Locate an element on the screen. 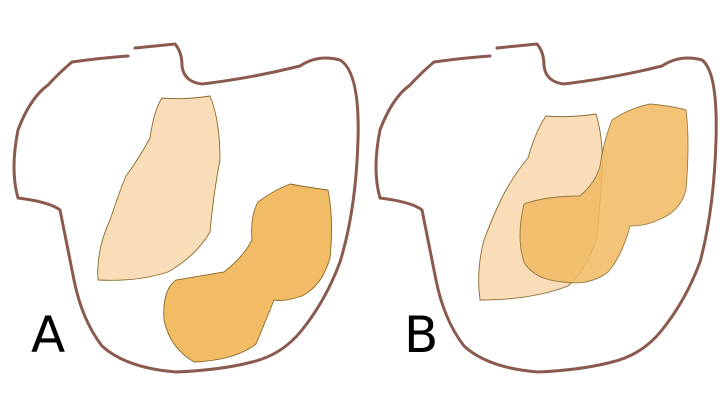 This screenshot has width=720, height=405. panel-label-a: A is located at coordinates (48, 335).